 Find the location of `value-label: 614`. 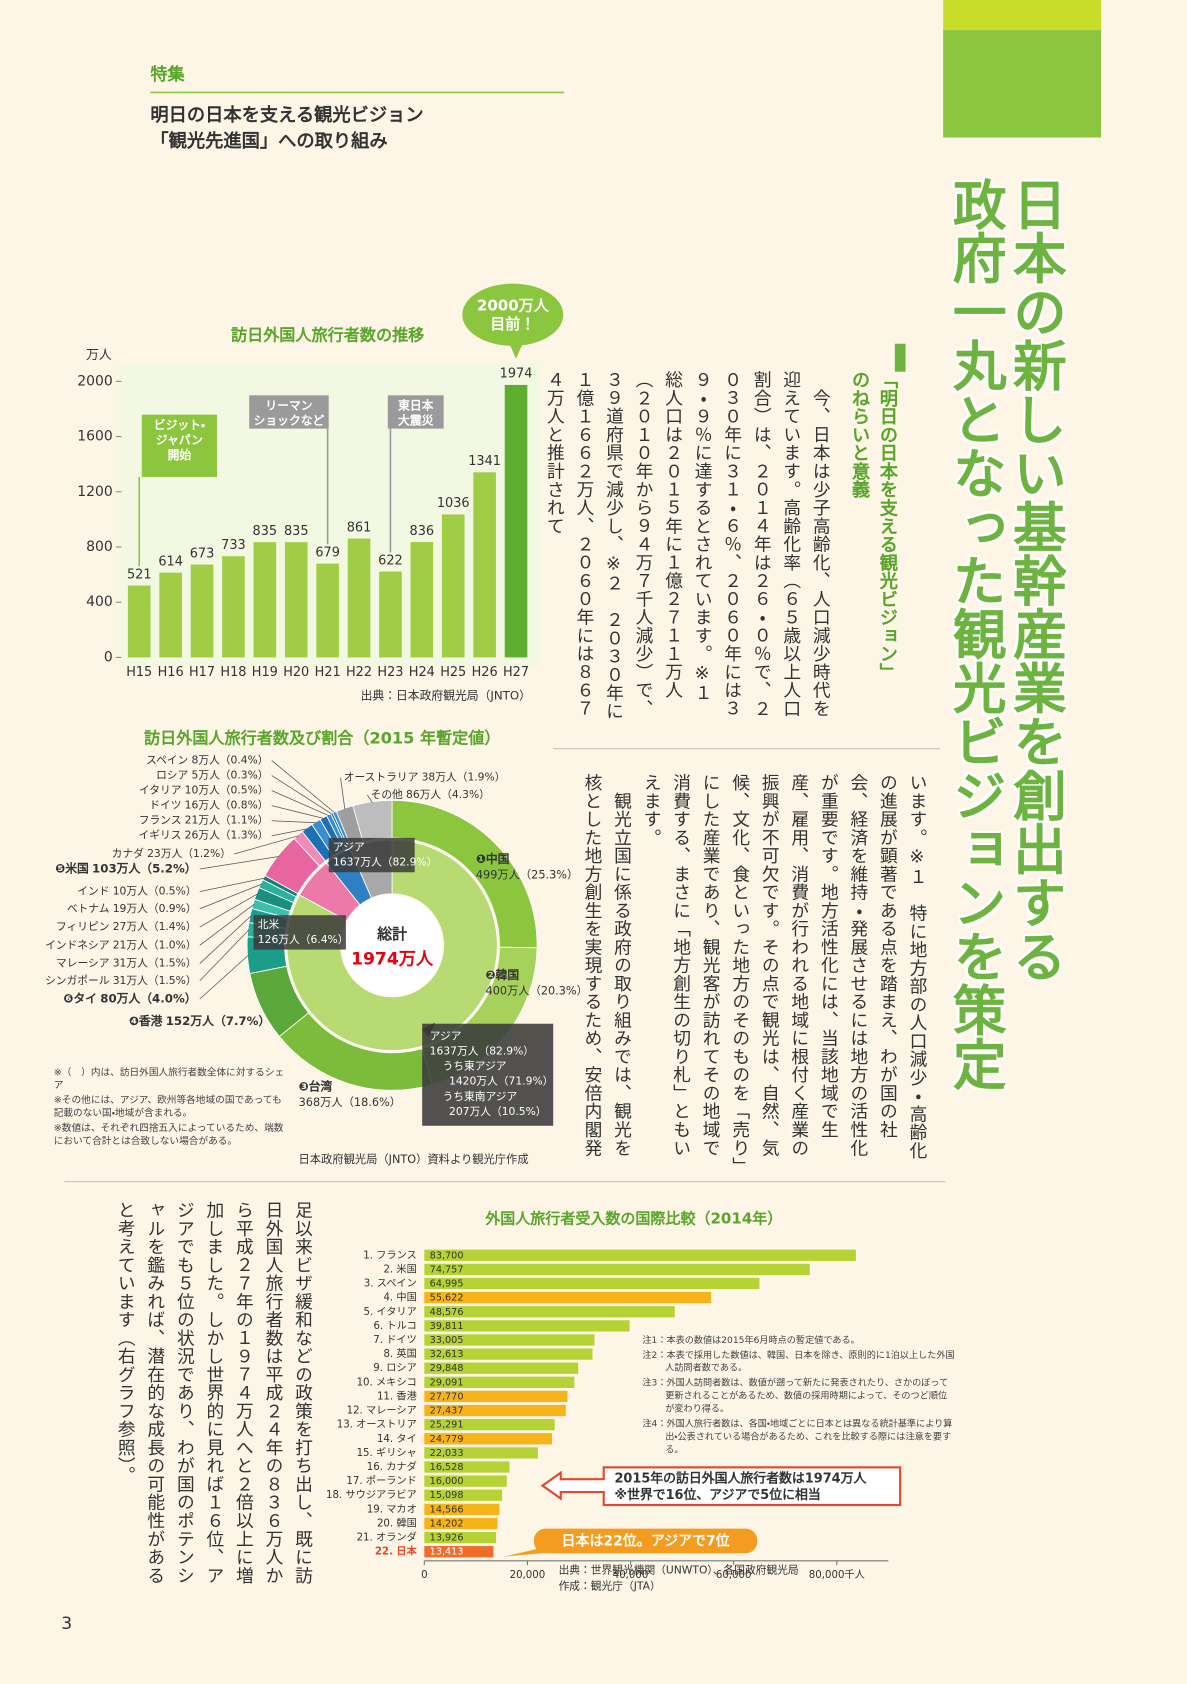

value-label: 614 is located at coordinates (170, 561).